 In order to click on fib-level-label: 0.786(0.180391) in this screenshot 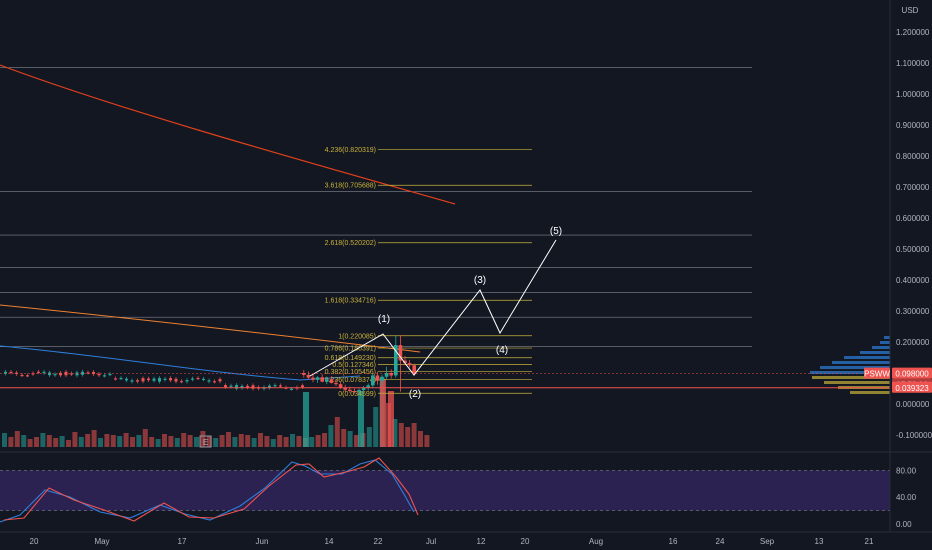, I will do `click(350, 349)`.